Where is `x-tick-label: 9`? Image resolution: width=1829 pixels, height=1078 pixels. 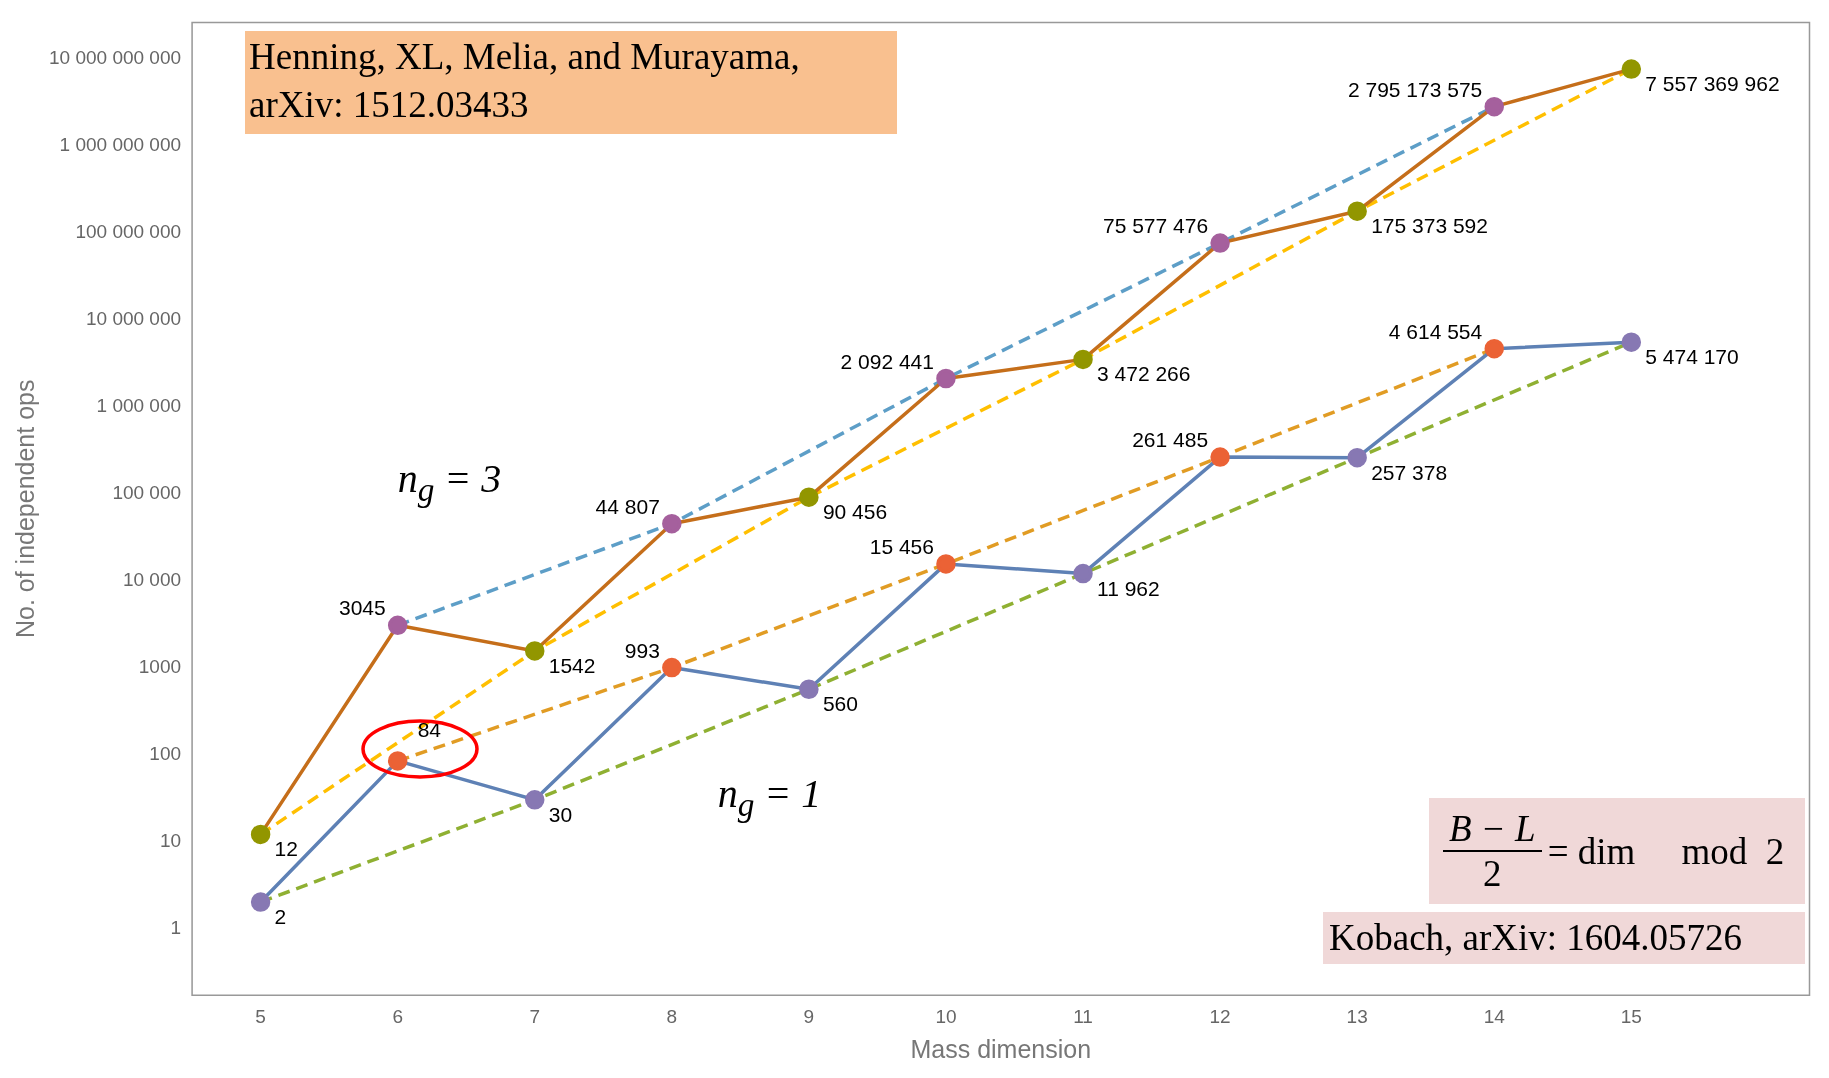 x-tick-label: 9 is located at coordinates (809, 1016).